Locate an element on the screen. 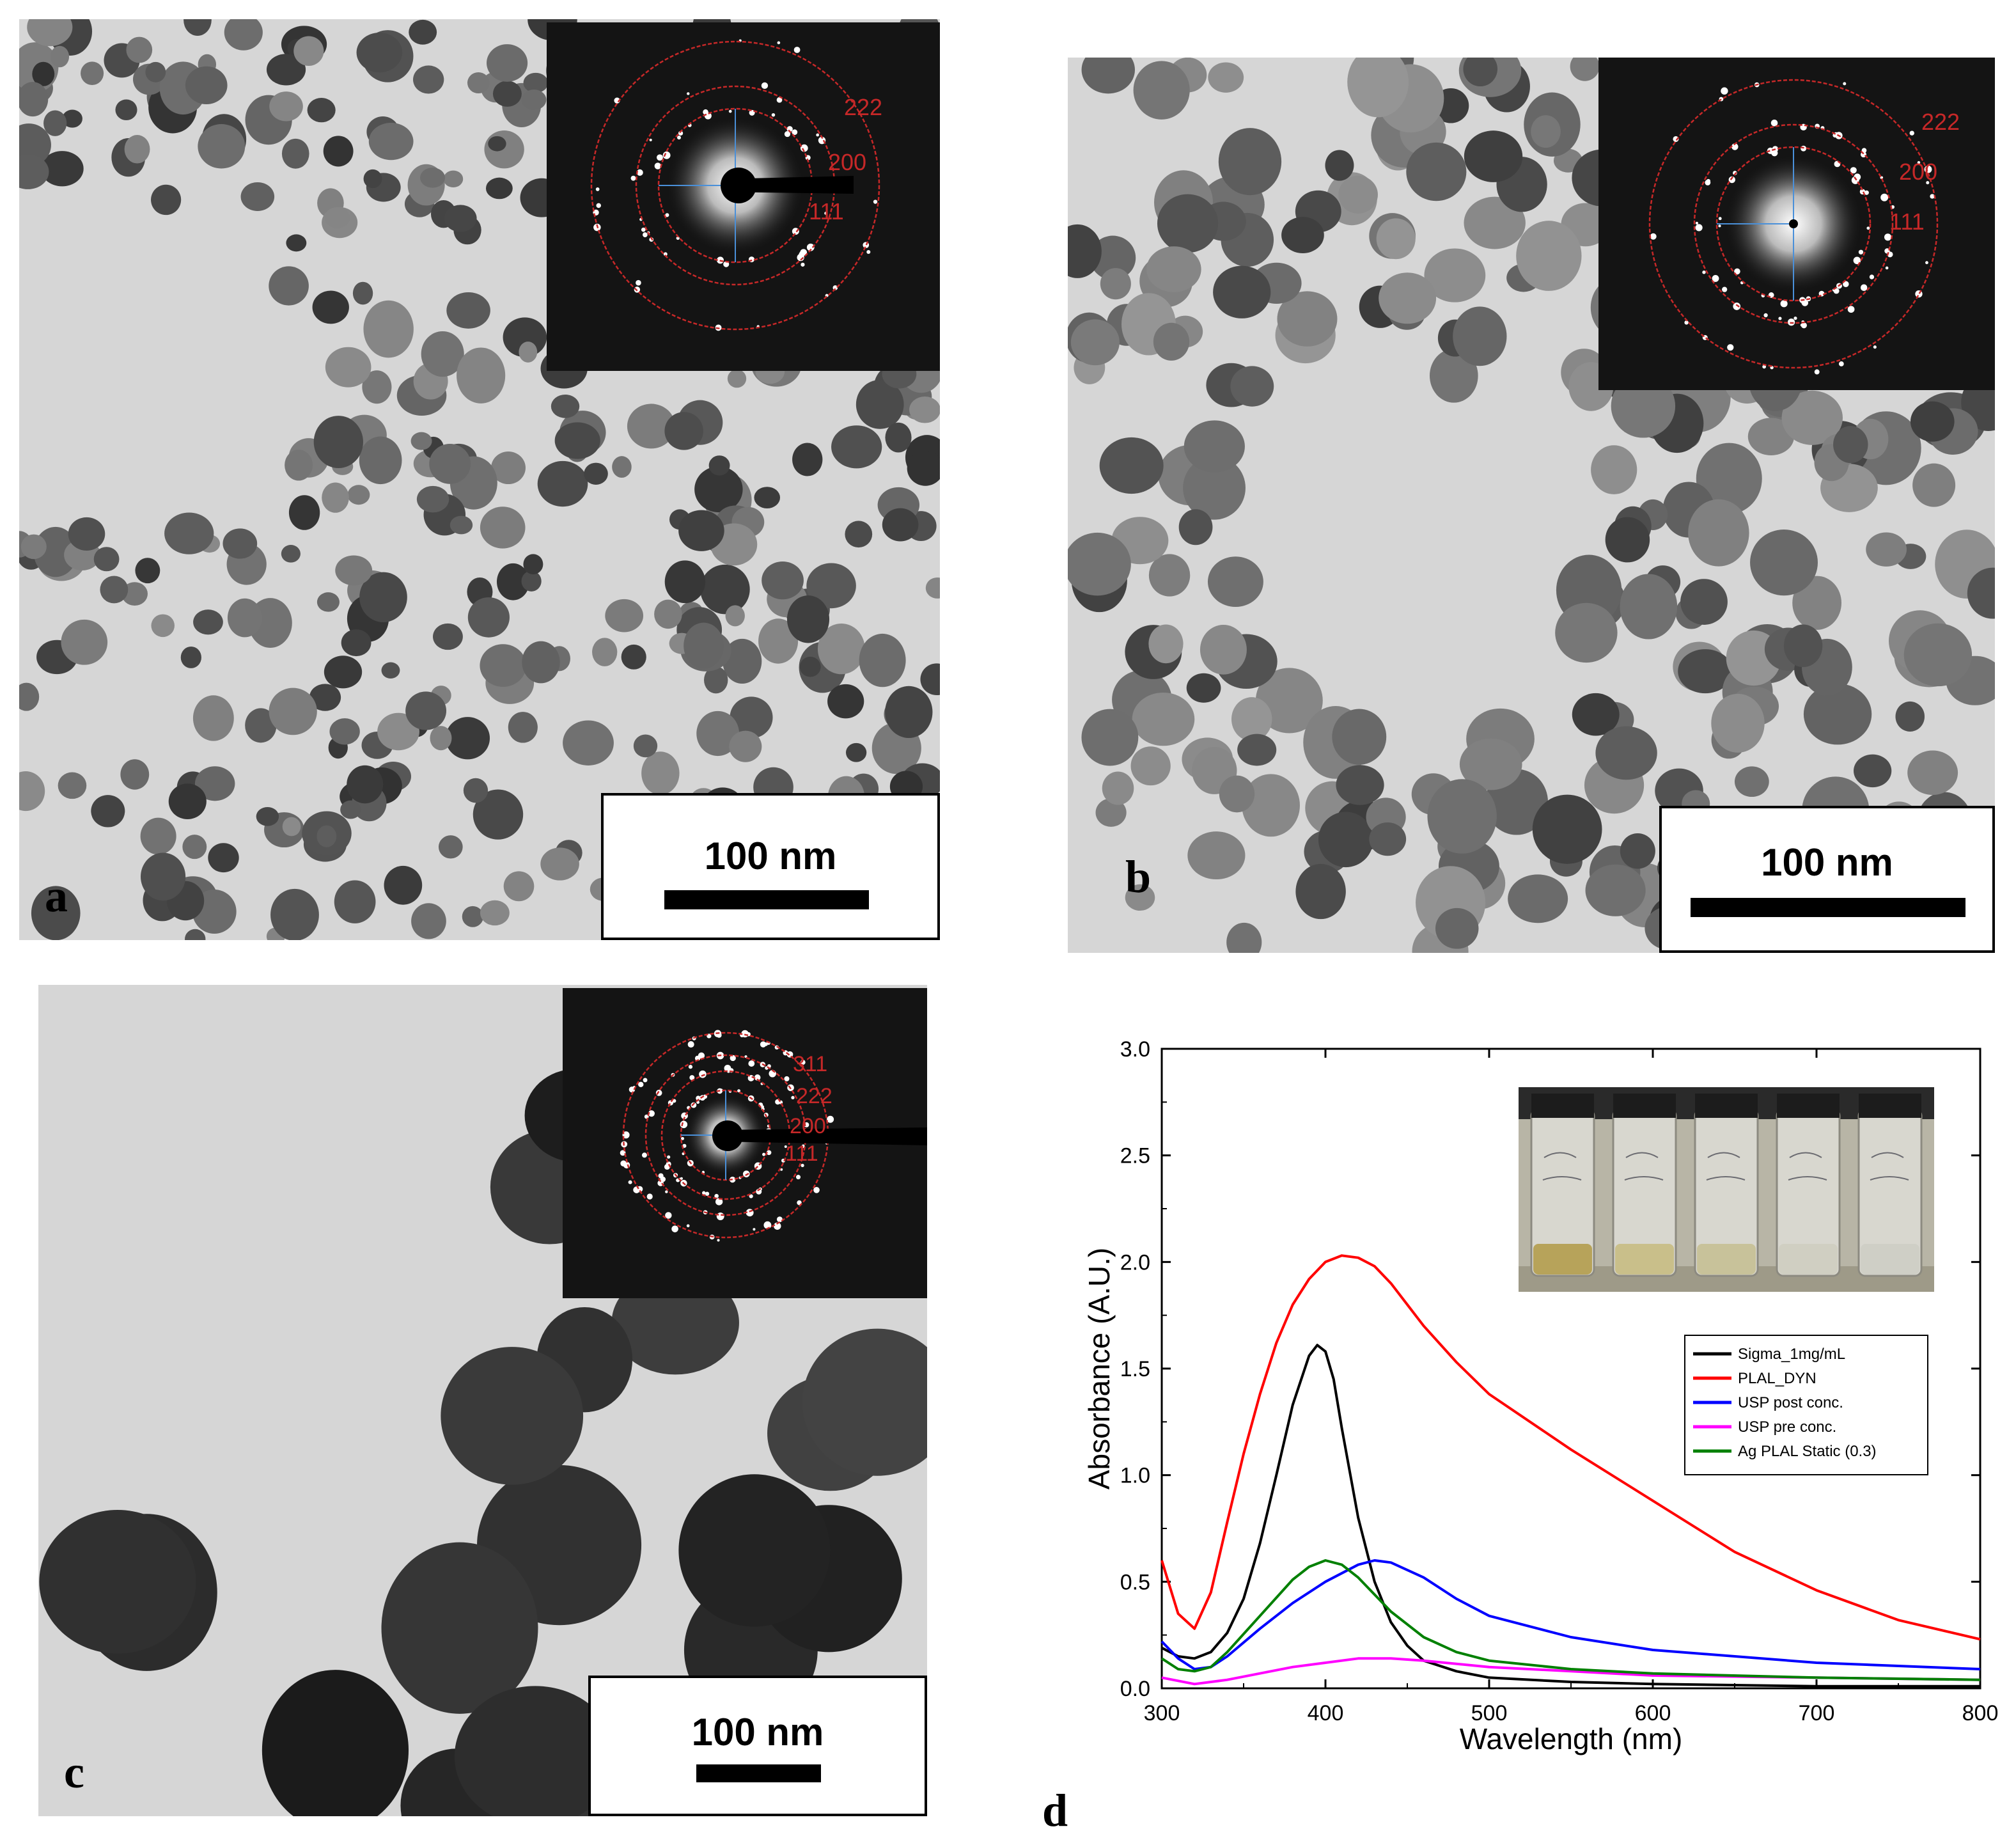 Image resolution: width=2016 pixels, height=1845 pixels. legend-label: USP pre conc. is located at coordinates (1787, 1427).